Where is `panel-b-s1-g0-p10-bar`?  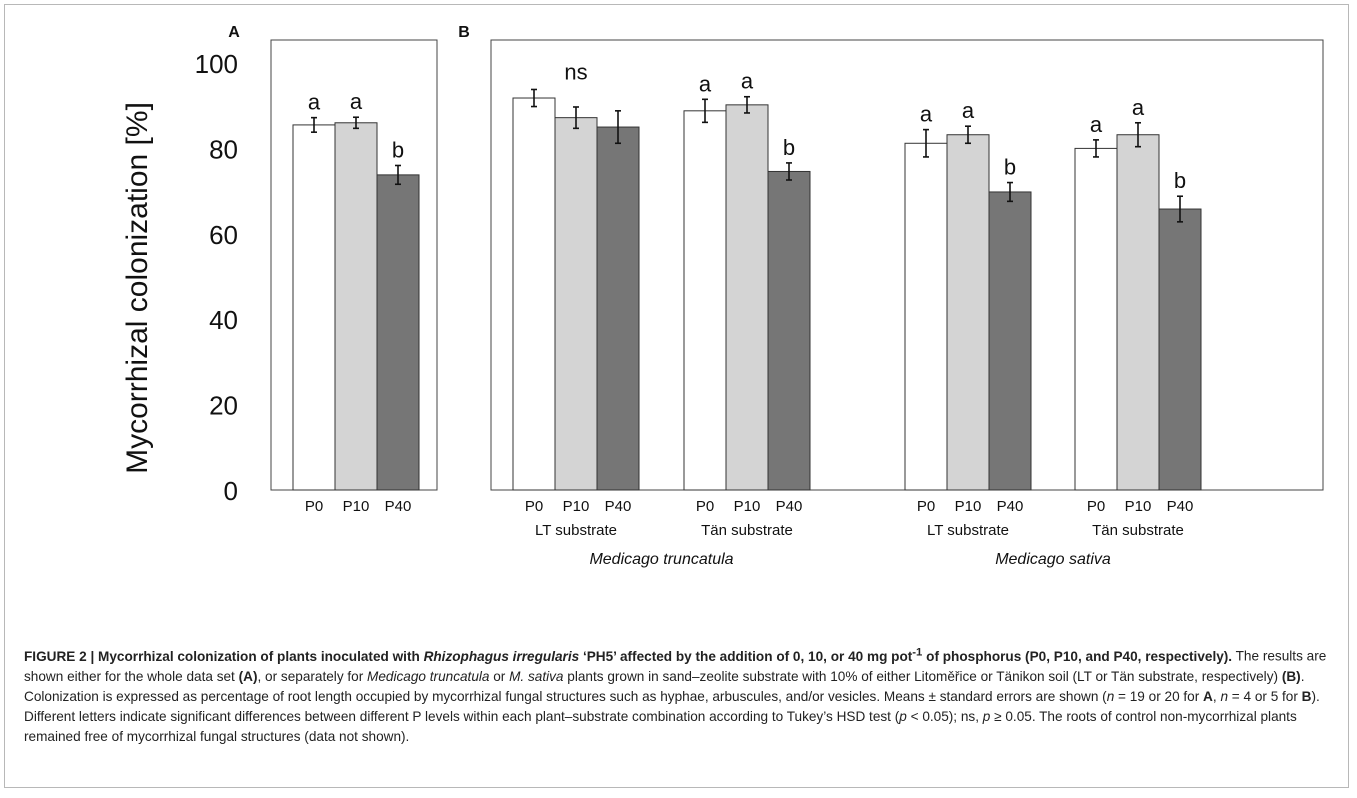
panel-b-s1-g0-p10-bar is located at coordinates (968, 312).